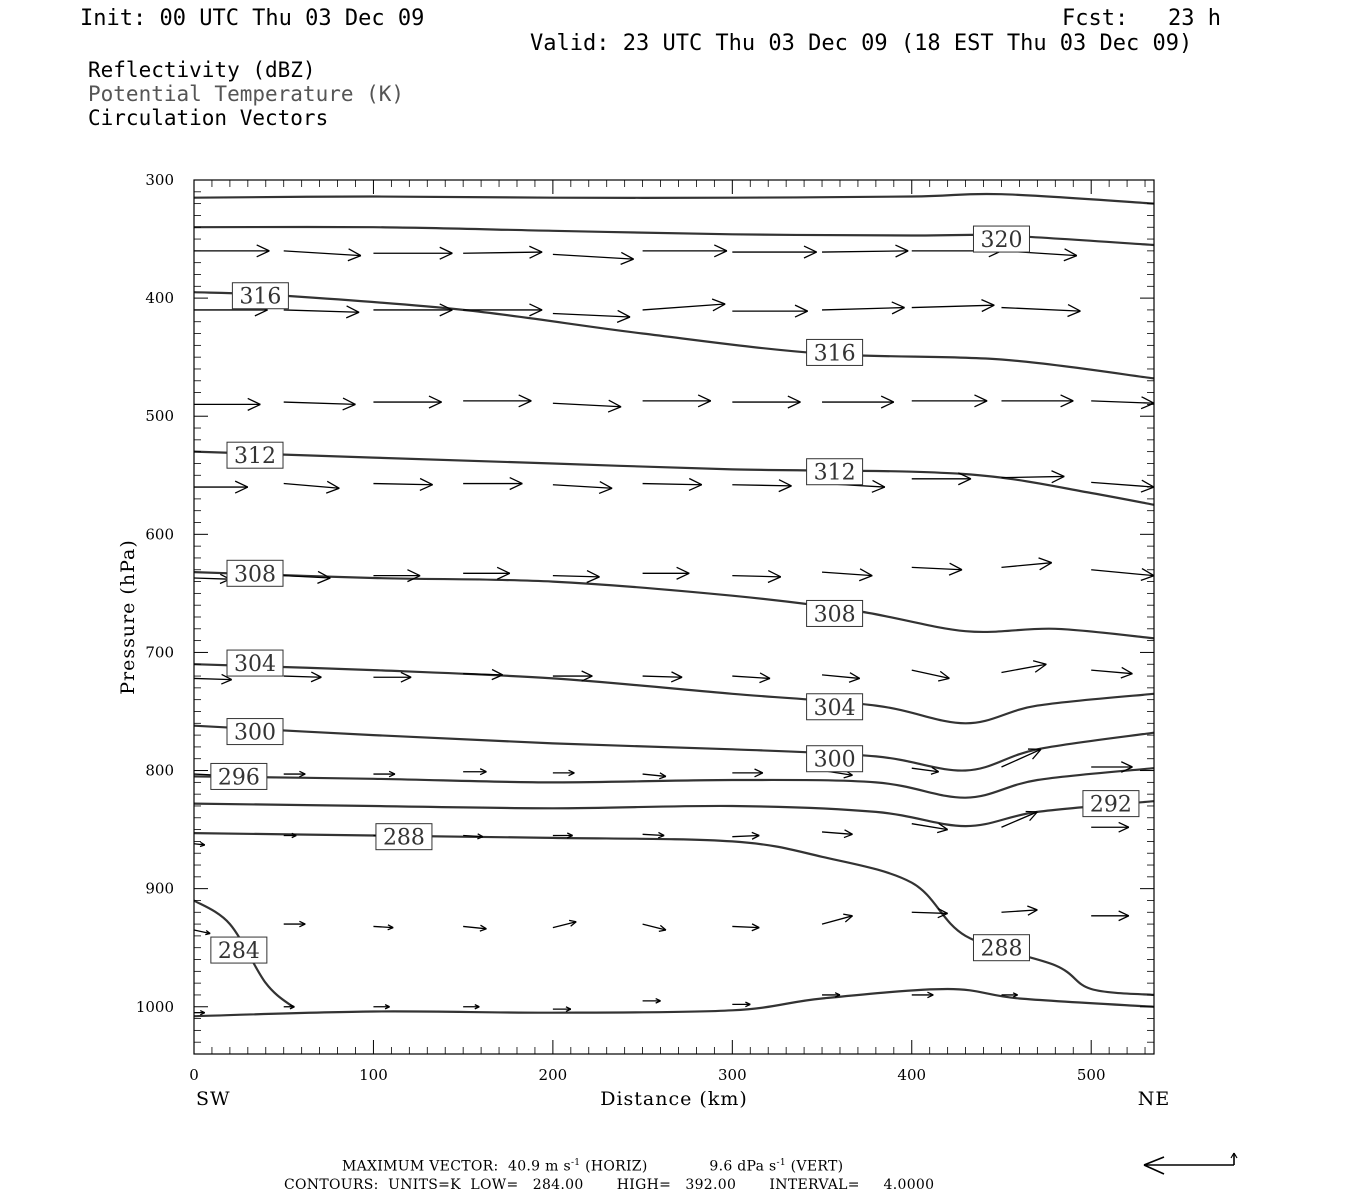 The image size is (1350, 1200). I want to click on forecast-hour: Fcst: 23 h, so click(1141, 18).